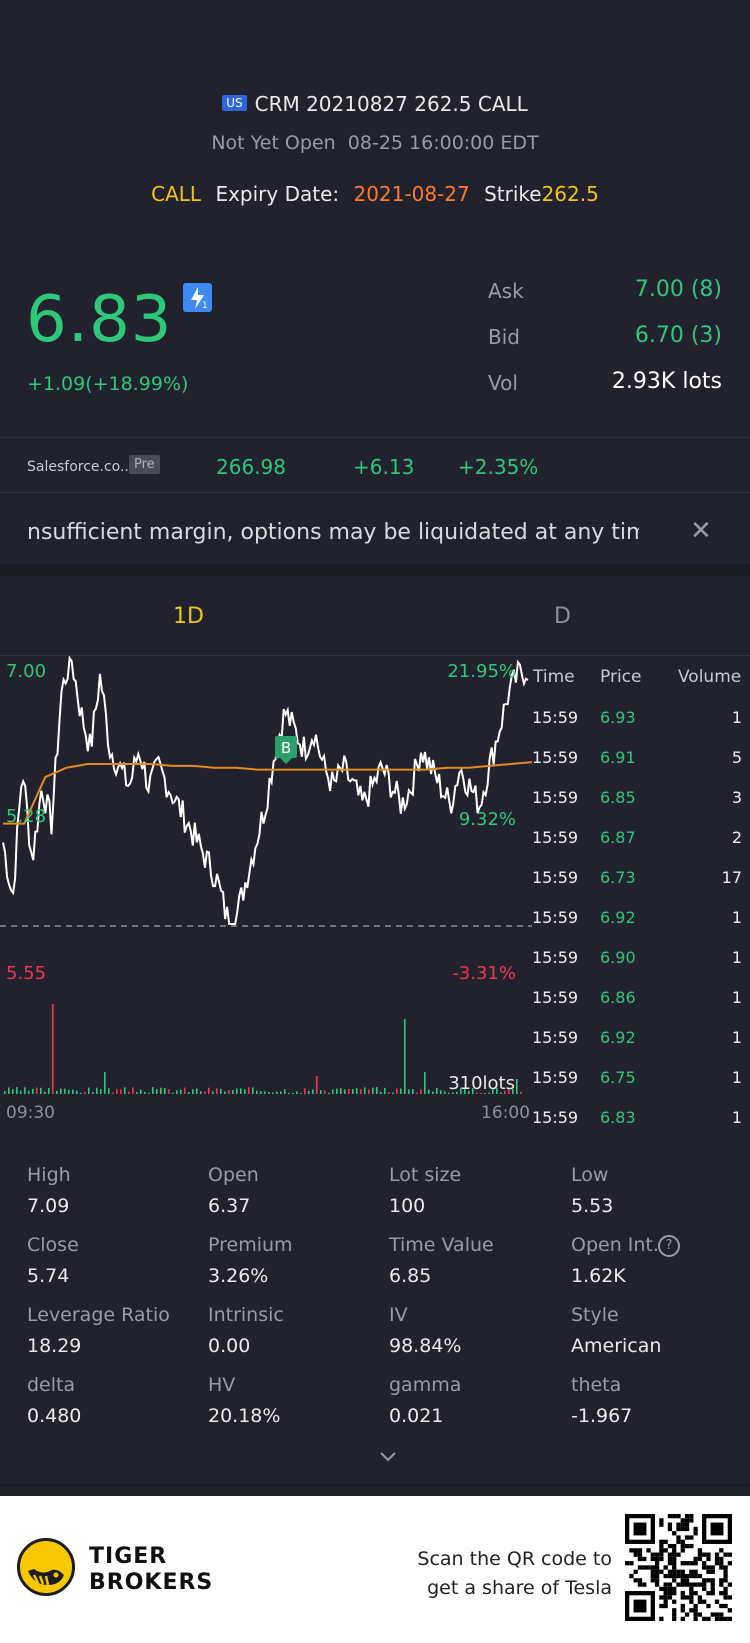 This screenshot has height=1643, width=750. I want to click on help-icon: ?, so click(669, 1246).